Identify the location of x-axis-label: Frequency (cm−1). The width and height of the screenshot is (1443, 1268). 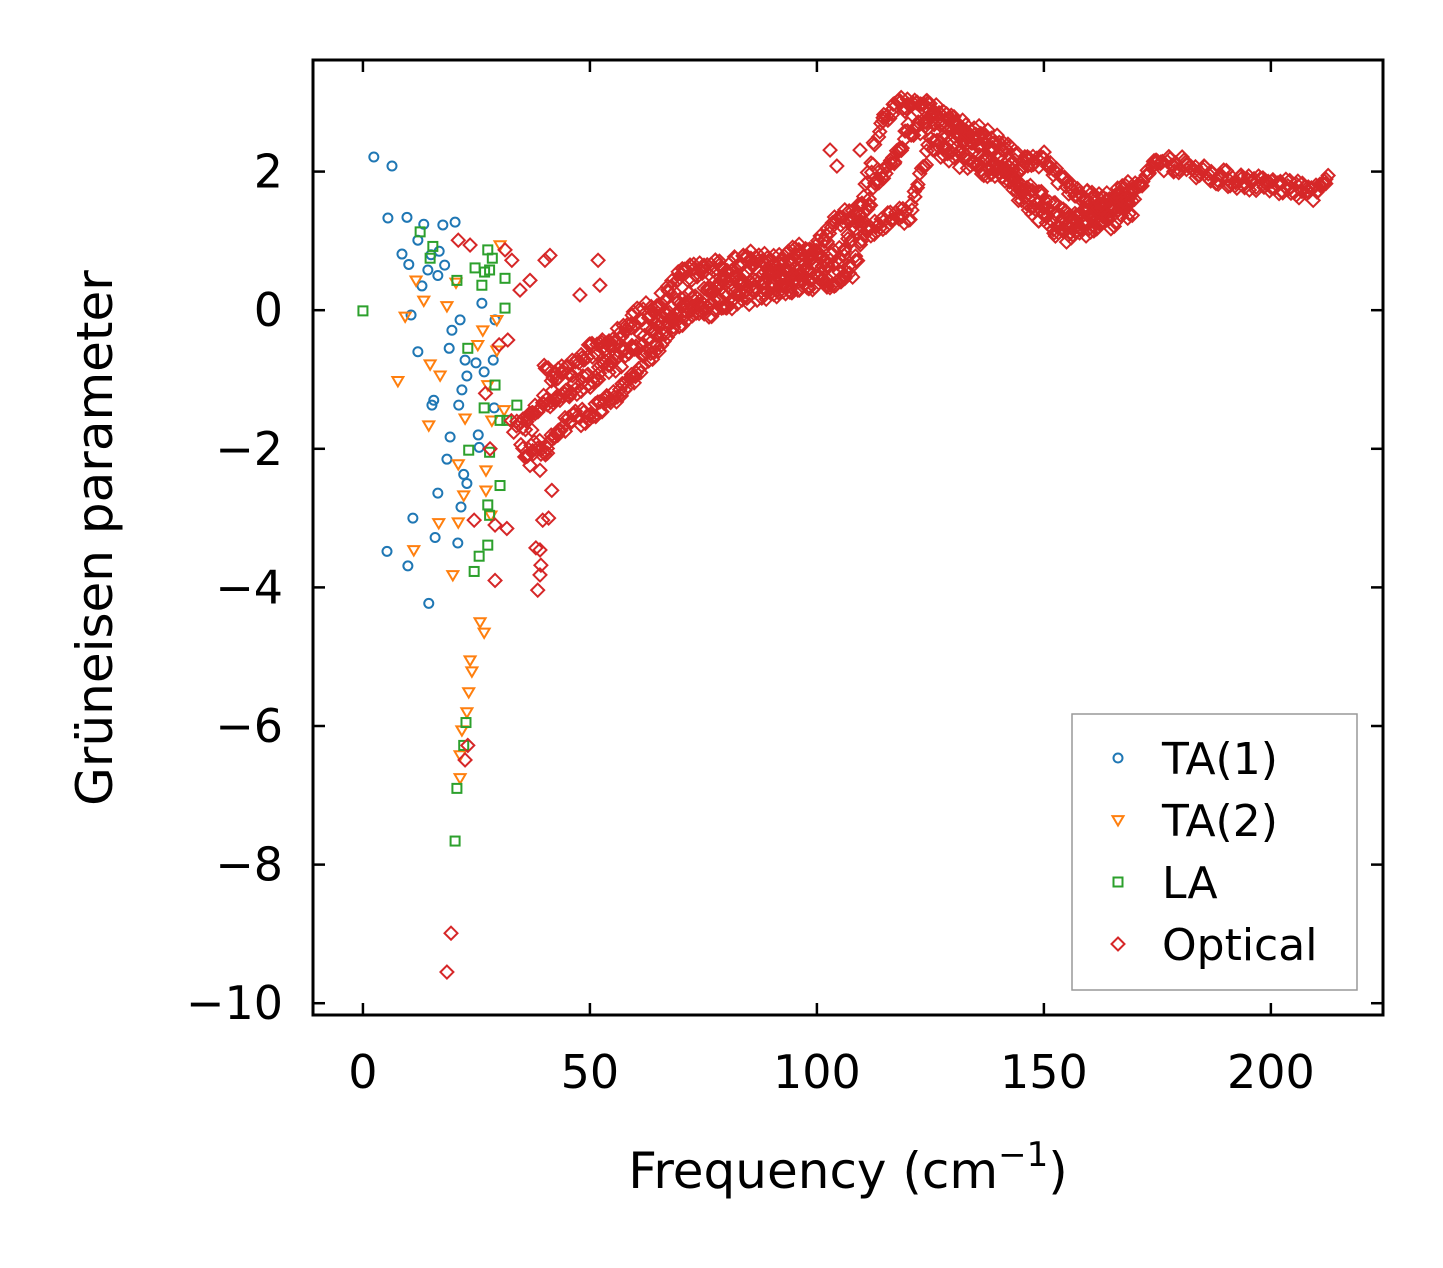
(848, 1167).